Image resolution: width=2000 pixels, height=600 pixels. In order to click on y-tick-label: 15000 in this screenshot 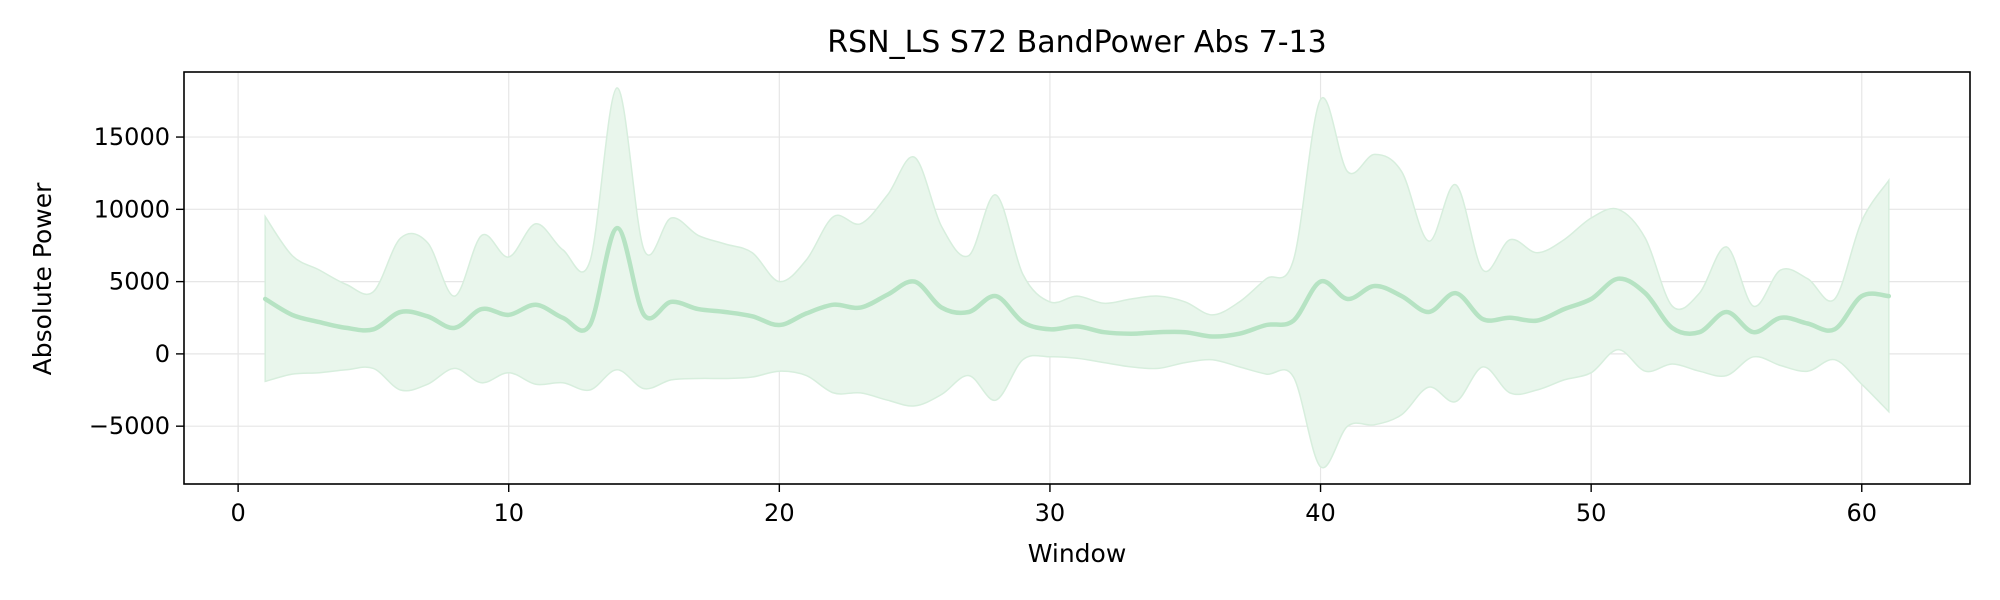, I will do `click(132, 137)`.